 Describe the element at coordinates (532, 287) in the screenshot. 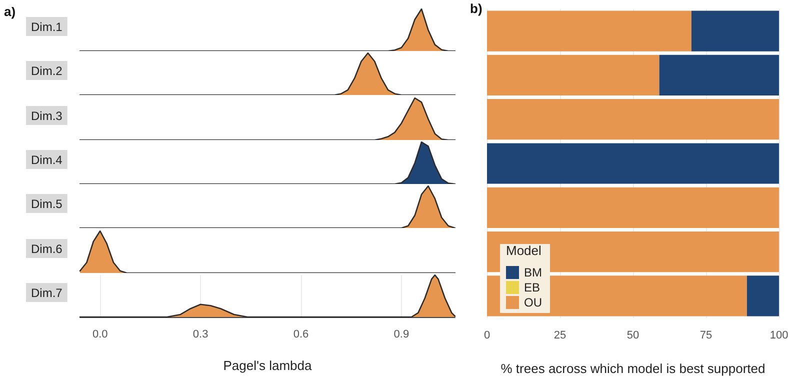

I see `legend-label: EB` at that location.